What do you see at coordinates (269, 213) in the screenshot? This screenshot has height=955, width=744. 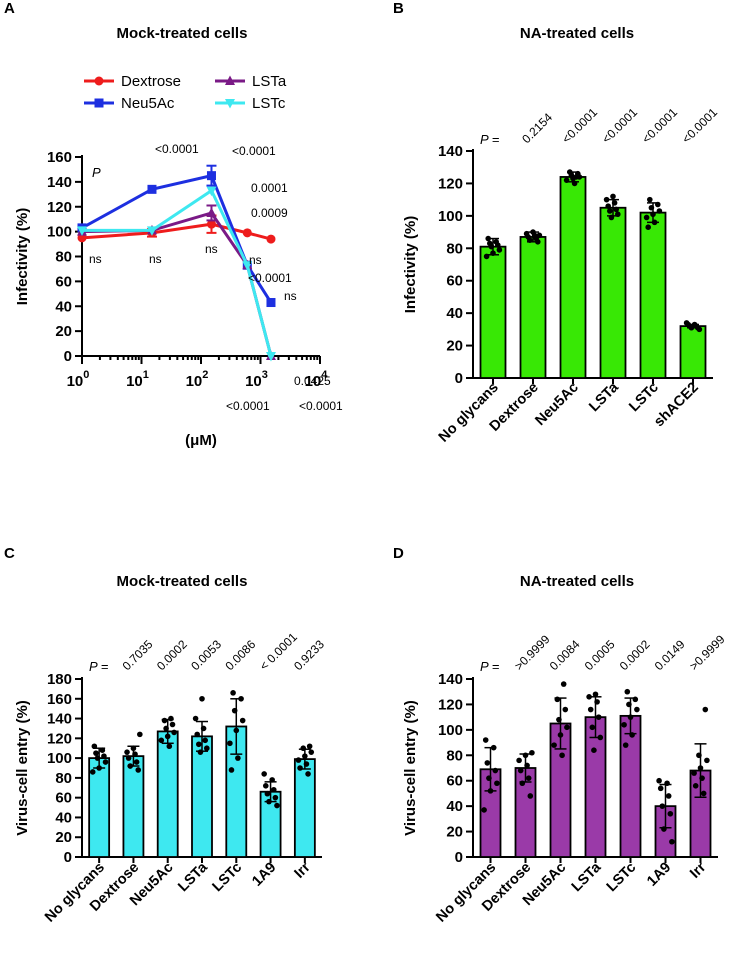 I see `annotation: 0.0009` at bounding box center [269, 213].